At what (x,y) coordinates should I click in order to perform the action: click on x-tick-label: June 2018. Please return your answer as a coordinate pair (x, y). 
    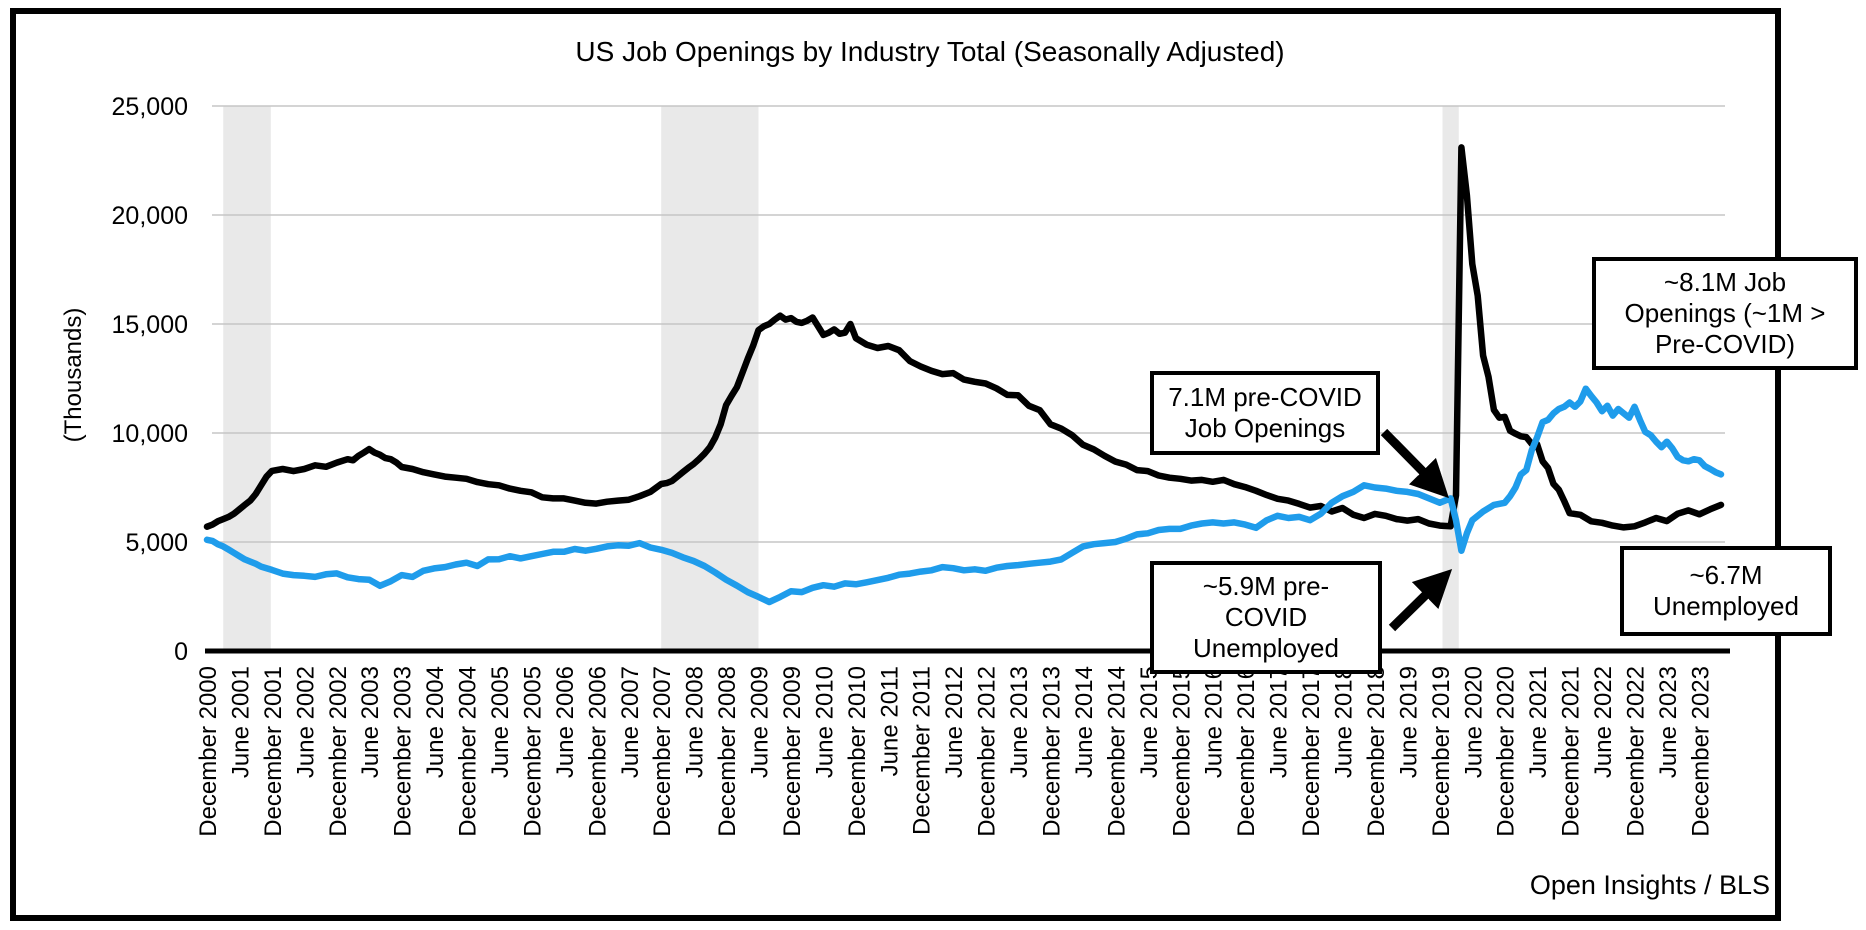
    Looking at the image, I should click on (1343, 722).